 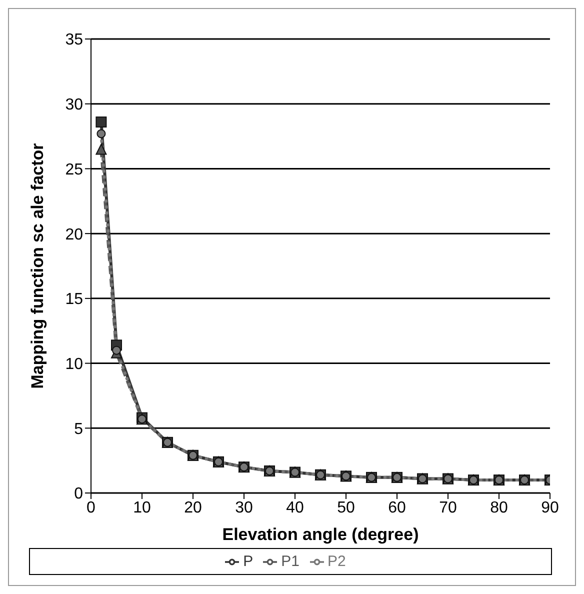 I want to click on x-tick-label: 50, so click(x=346, y=507).